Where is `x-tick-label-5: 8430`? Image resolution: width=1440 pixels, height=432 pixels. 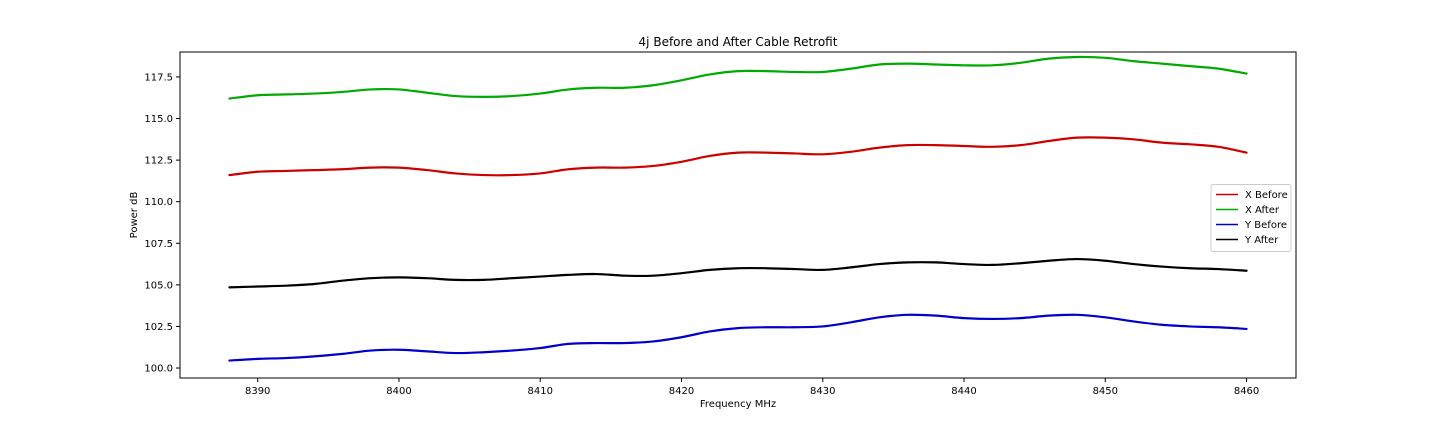 x-tick-label-5: 8430 is located at coordinates (822, 391).